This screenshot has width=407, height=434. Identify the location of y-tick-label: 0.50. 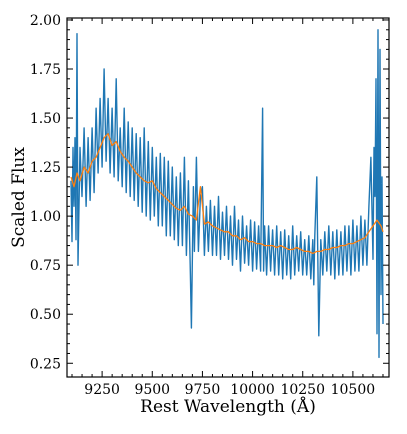
(45, 315).